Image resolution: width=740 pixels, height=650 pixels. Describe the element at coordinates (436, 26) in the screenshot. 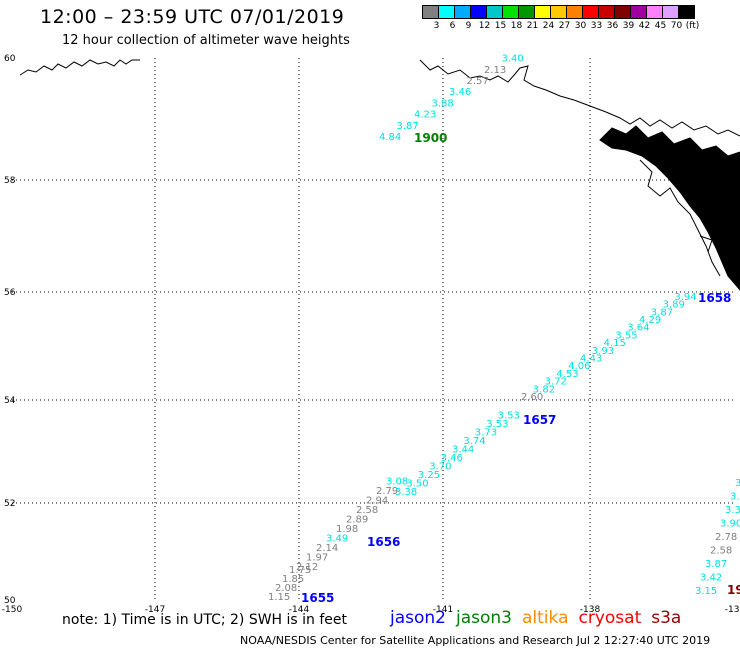

I see `legend-label: 3` at that location.